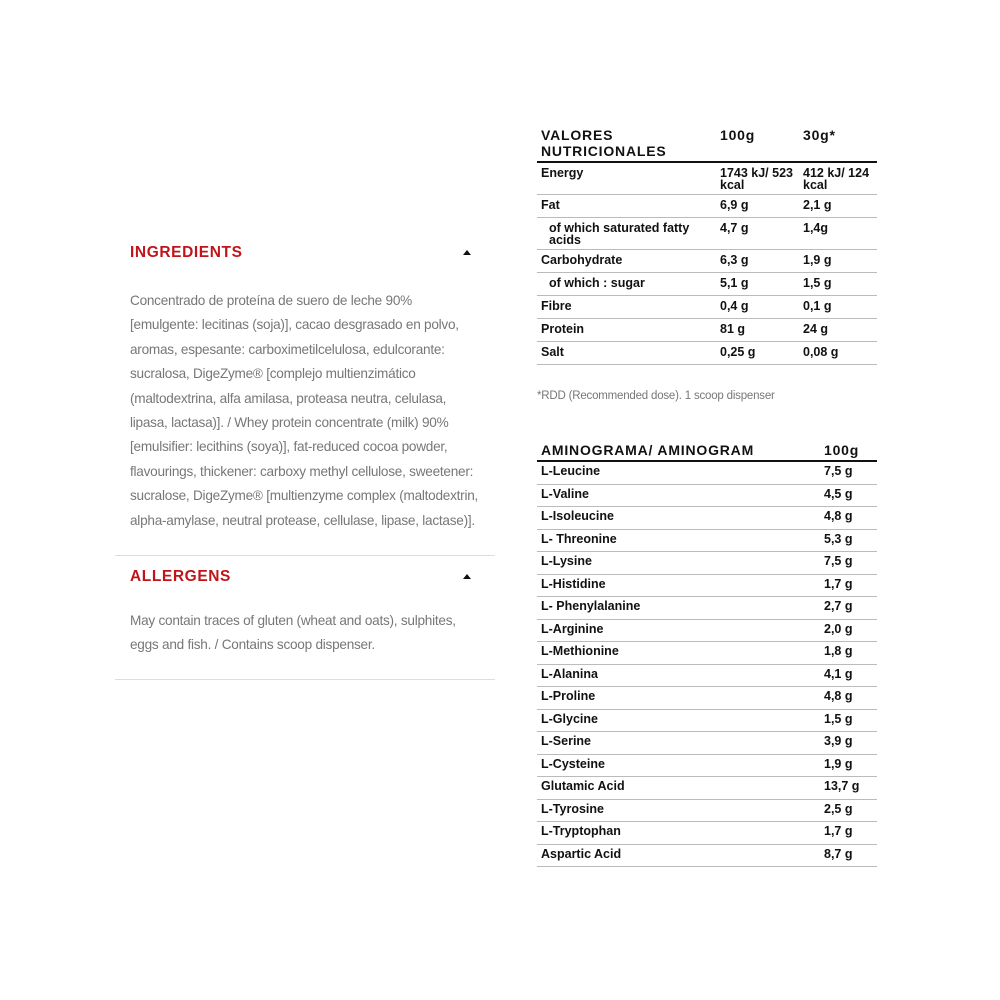 The width and height of the screenshot is (1000, 1000). What do you see at coordinates (838, 178) in the screenshot?
I see `value-30g: 412 kJ/ 124 kcal` at bounding box center [838, 178].